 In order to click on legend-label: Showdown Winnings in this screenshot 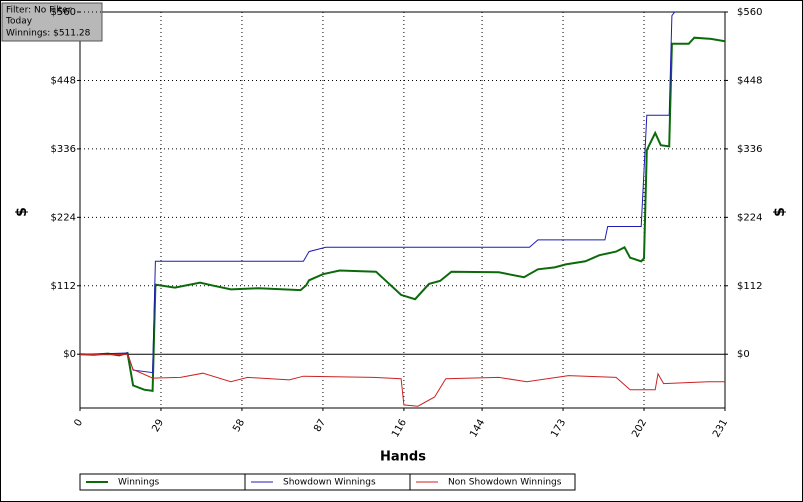, I will do `click(329, 483)`.